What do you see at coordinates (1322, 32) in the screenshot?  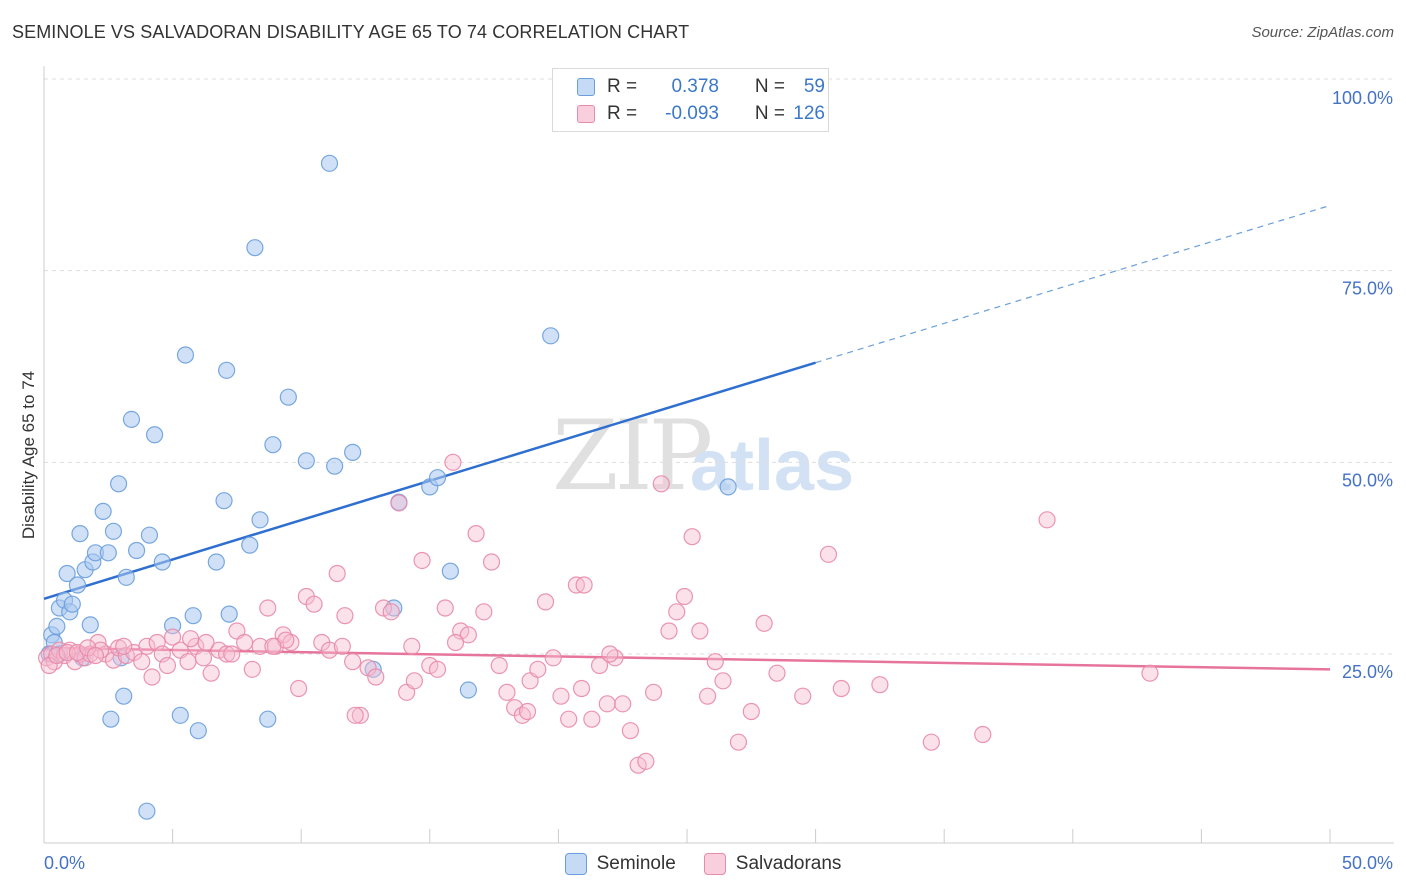 I see `source-label: Source: ZipAtlas.com` at bounding box center [1322, 32].